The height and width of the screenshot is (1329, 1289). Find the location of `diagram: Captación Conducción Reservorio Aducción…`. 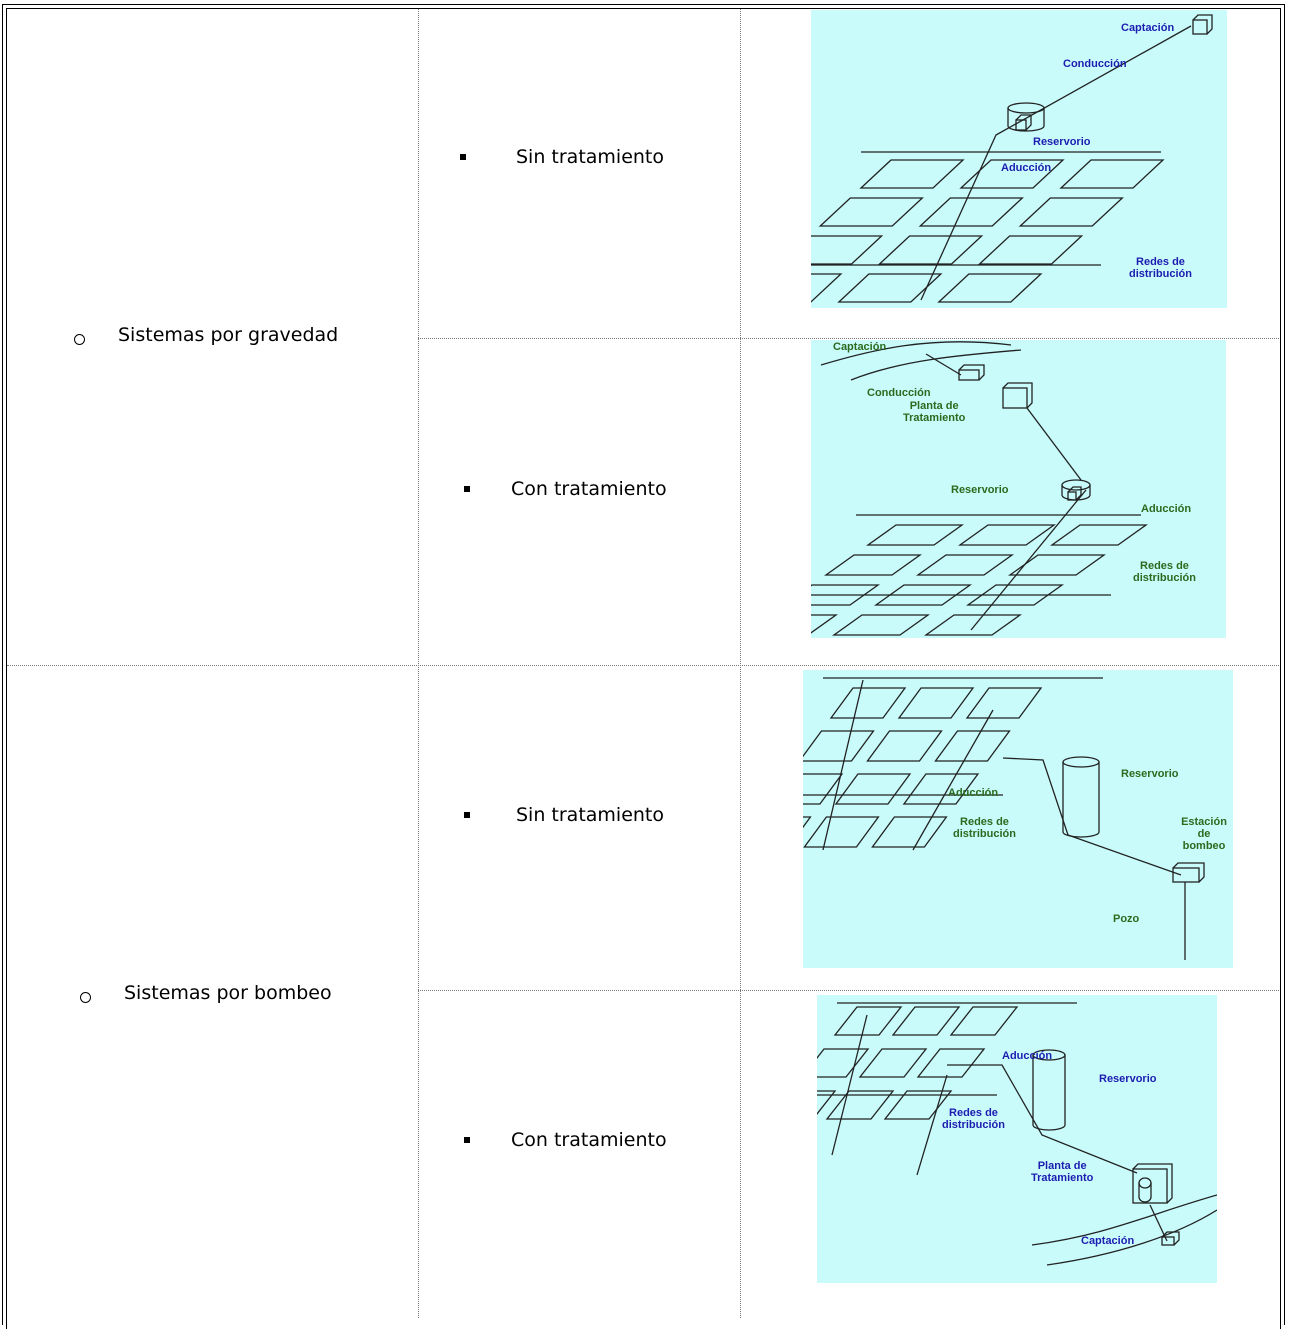

diagram: Captación Conducción Reservorio Aducción… is located at coordinates (1019, 159).